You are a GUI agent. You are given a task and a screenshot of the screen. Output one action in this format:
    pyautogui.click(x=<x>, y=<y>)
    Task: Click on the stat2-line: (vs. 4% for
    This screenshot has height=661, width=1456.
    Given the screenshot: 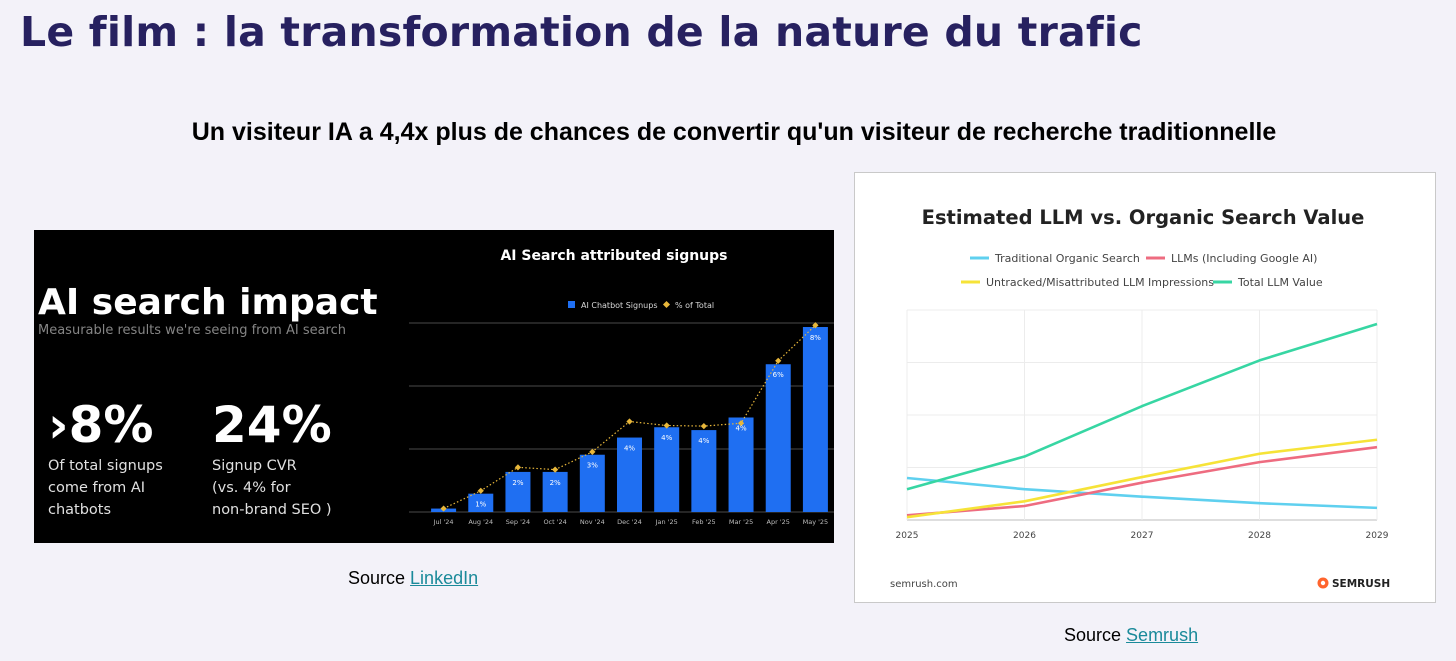 What is the action you would take?
    pyautogui.click(x=251, y=488)
    